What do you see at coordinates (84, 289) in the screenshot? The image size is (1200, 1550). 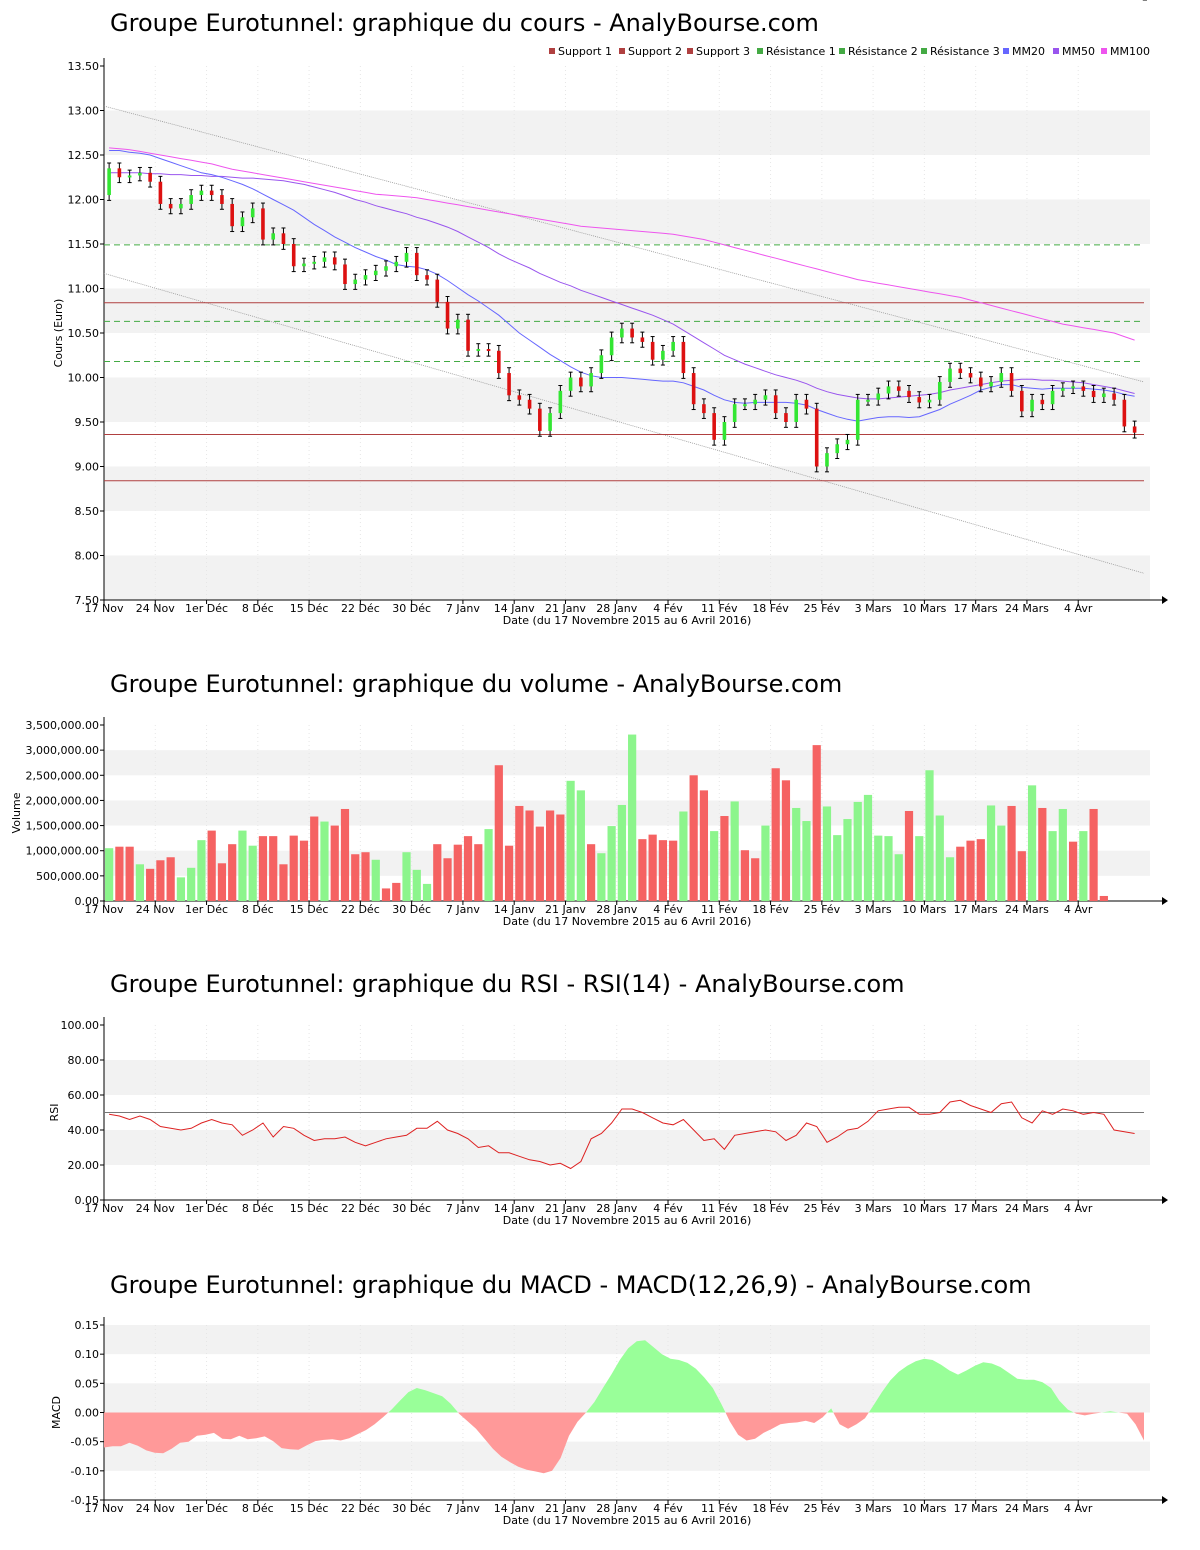 I see `y-tick-label: 11.00` at bounding box center [84, 289].